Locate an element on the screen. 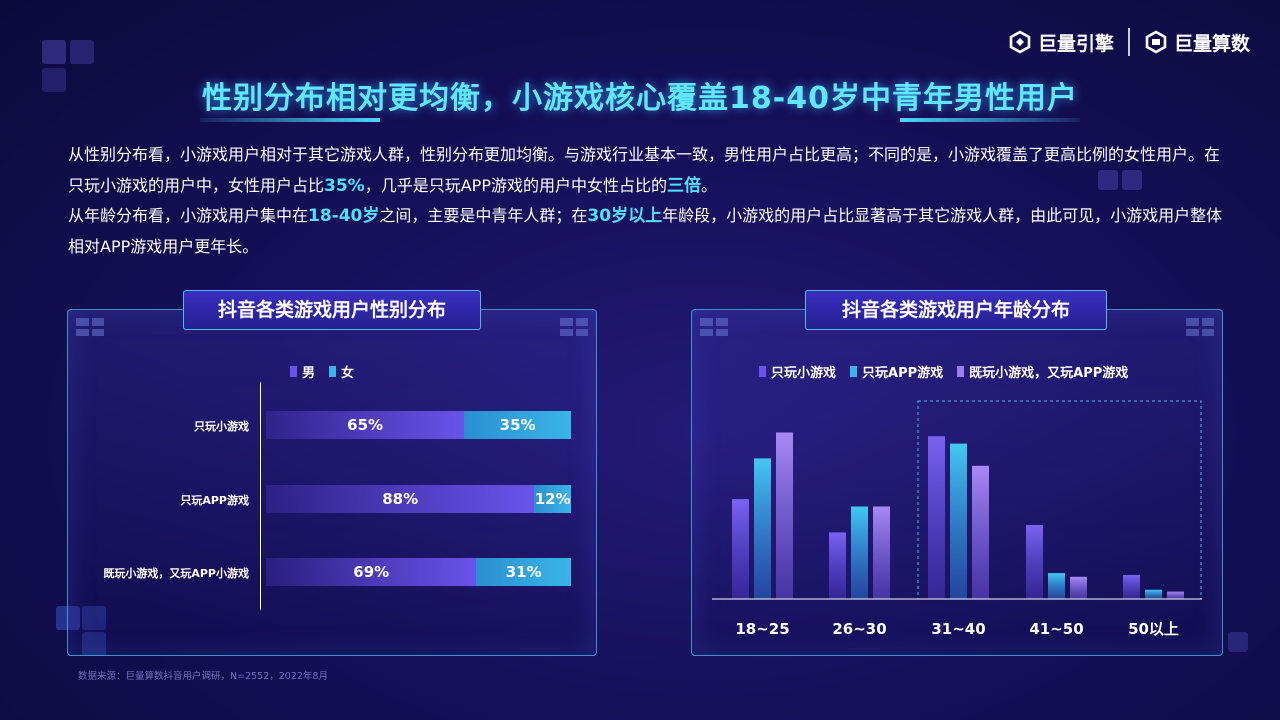  legend-swatch-female is located at coordinates (333, 371).